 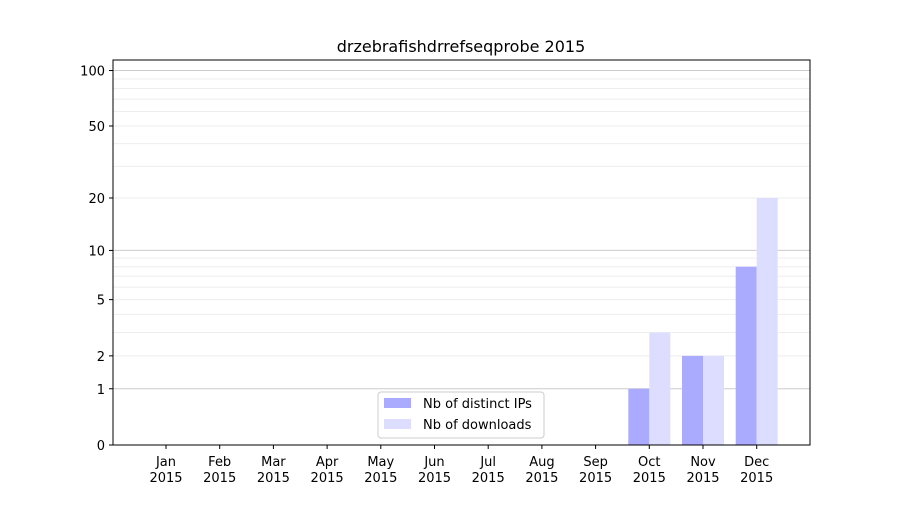 I want to click on legend-label: Nb of distinct IPs, so click(x=477, y=404).